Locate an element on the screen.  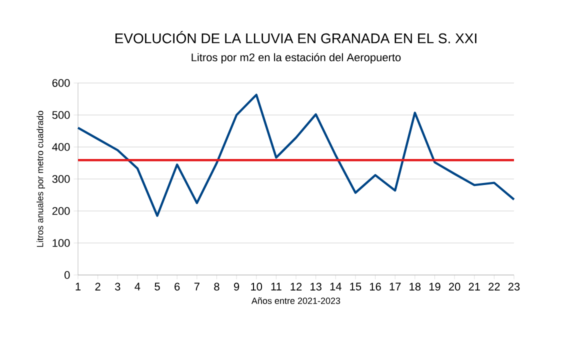
y-tick-label: 400 is located at coordinates (61, 147).